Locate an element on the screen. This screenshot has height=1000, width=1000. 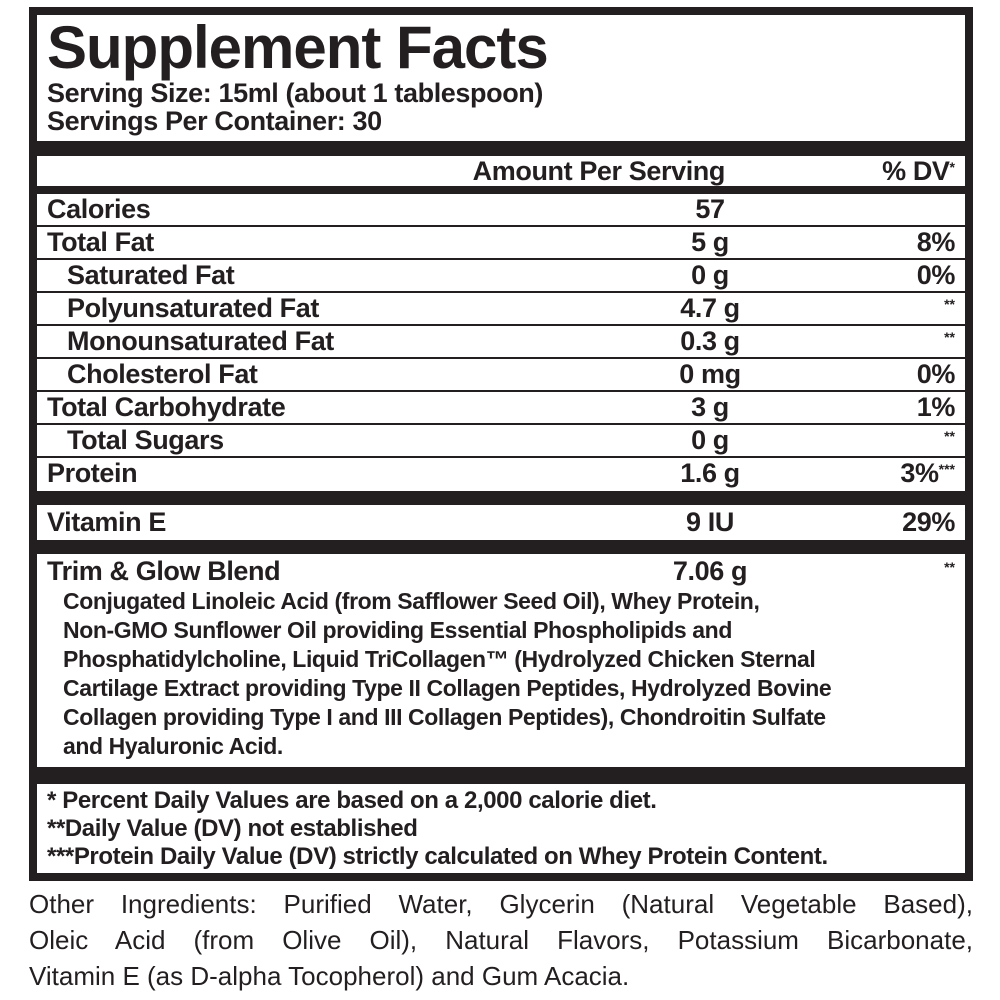
blend-name: Trim & Glow Blend is located at coordinates (164, 571).